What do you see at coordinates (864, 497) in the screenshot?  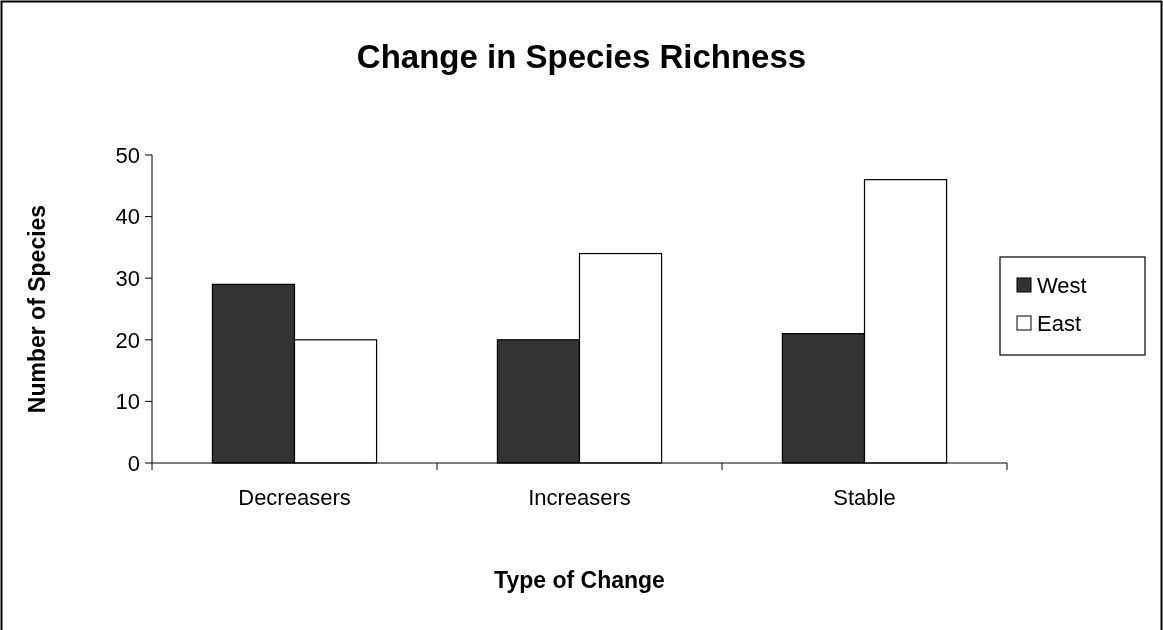 I see `x-tick-label: Stable` at bounding box center [864, 497].